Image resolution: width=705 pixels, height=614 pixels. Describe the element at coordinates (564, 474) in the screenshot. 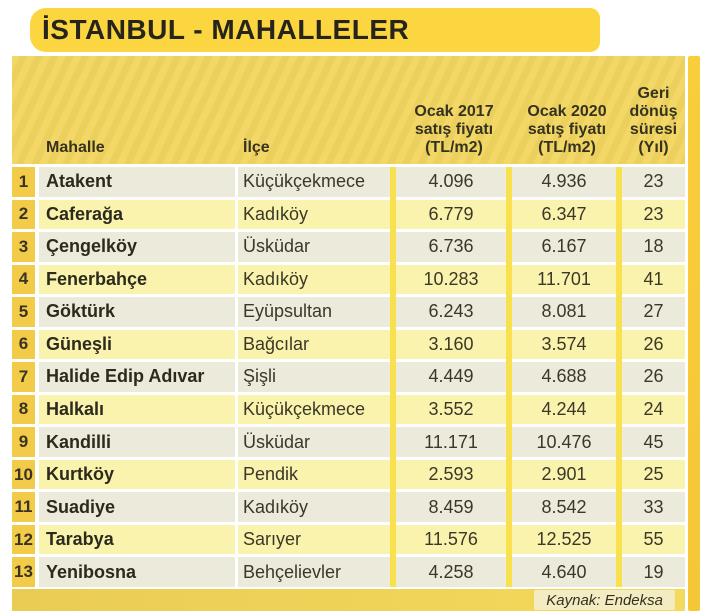

I see `price-2020-cell: 2.901` at that location.